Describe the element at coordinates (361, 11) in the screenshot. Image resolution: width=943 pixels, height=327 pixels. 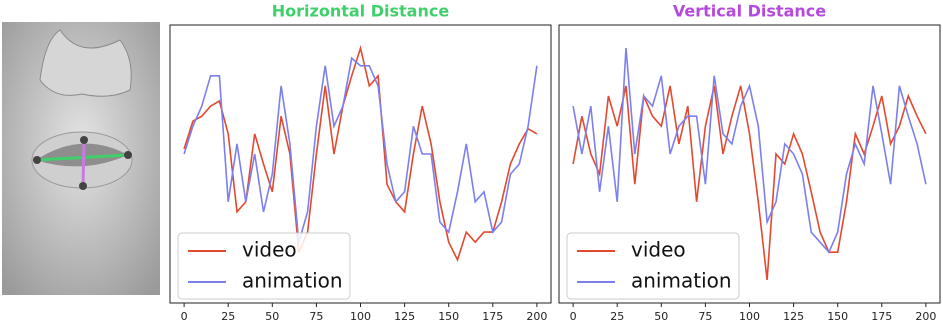
I see `chart-title: Horizontal Distance` at that location.